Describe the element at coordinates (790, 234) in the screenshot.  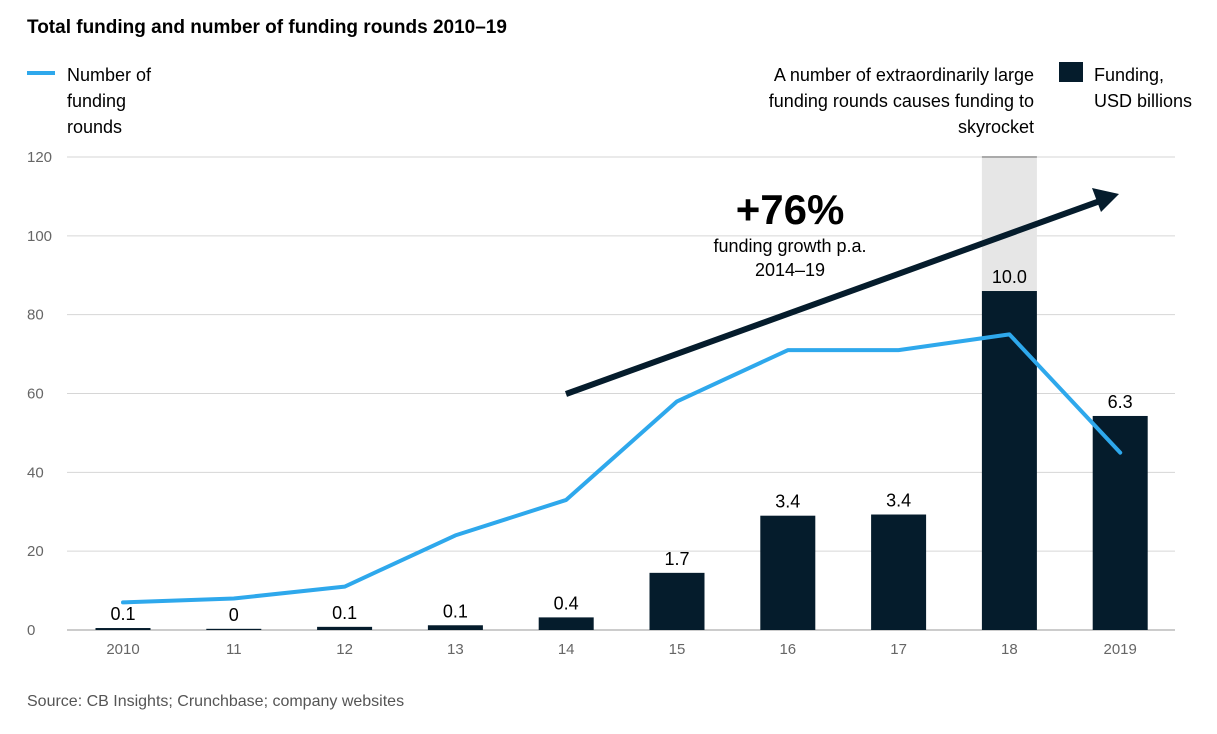
I see `growth-annotation: +76% funding growth p.a. 2014–19` at that location.